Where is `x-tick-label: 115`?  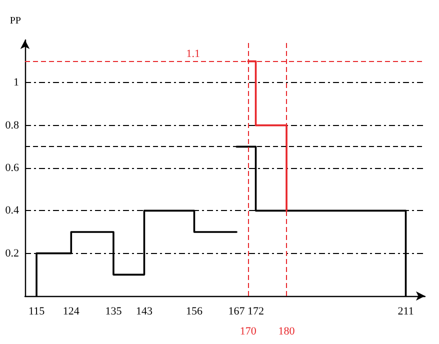
x-tick-label: 115 is located at coordinates (37, 312).